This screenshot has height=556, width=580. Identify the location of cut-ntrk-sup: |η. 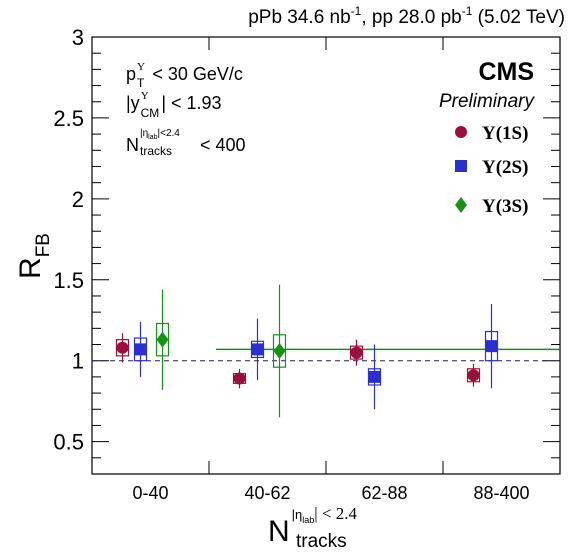
(144, 133).